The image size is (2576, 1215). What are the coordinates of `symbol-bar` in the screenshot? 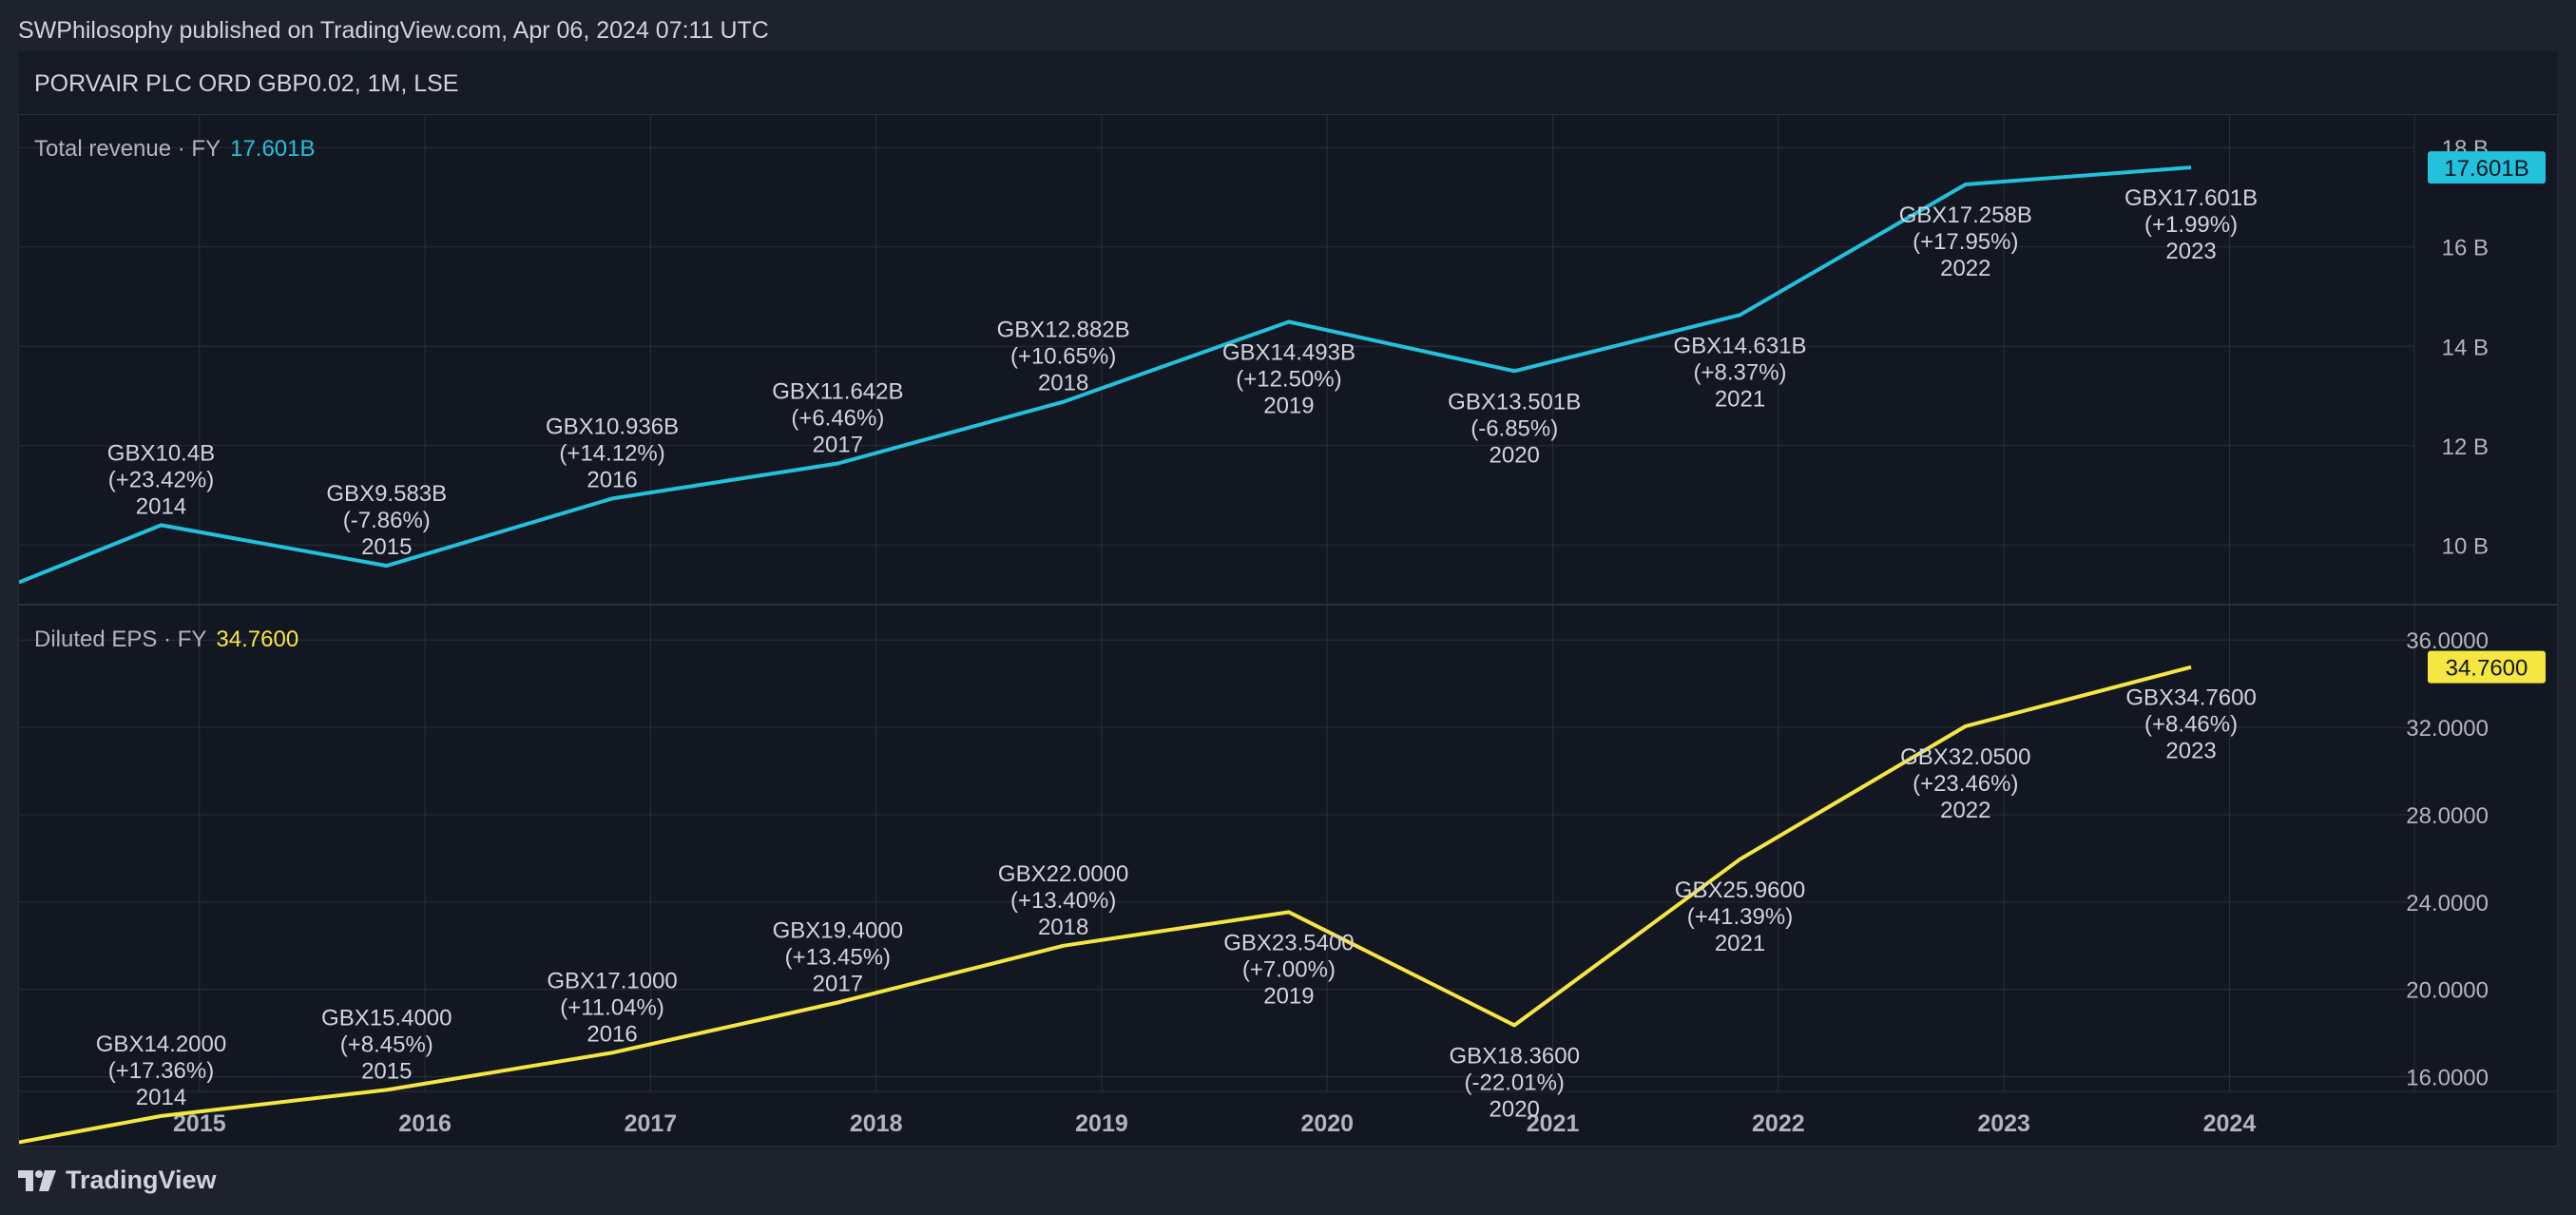 It's located at (1288, 83).